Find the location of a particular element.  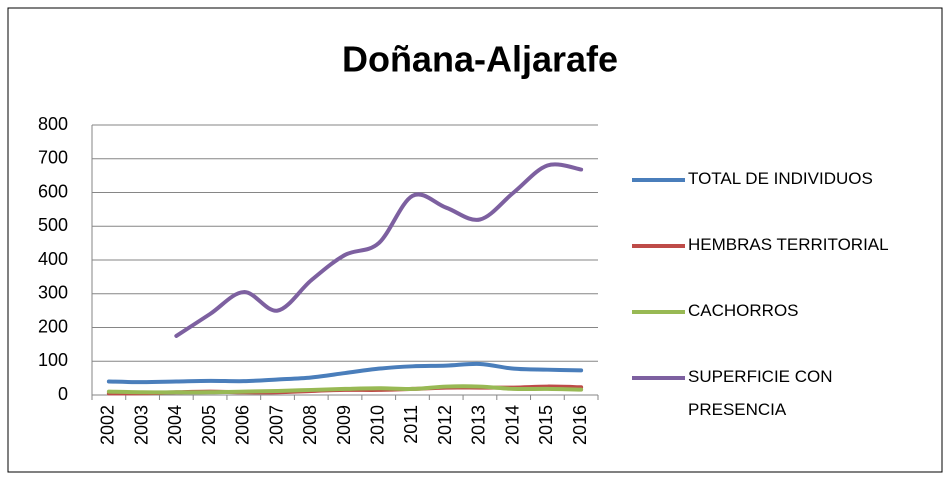

legend-line: TOTAL DE INDIVIDUOS is located at coordinates (780, 178).